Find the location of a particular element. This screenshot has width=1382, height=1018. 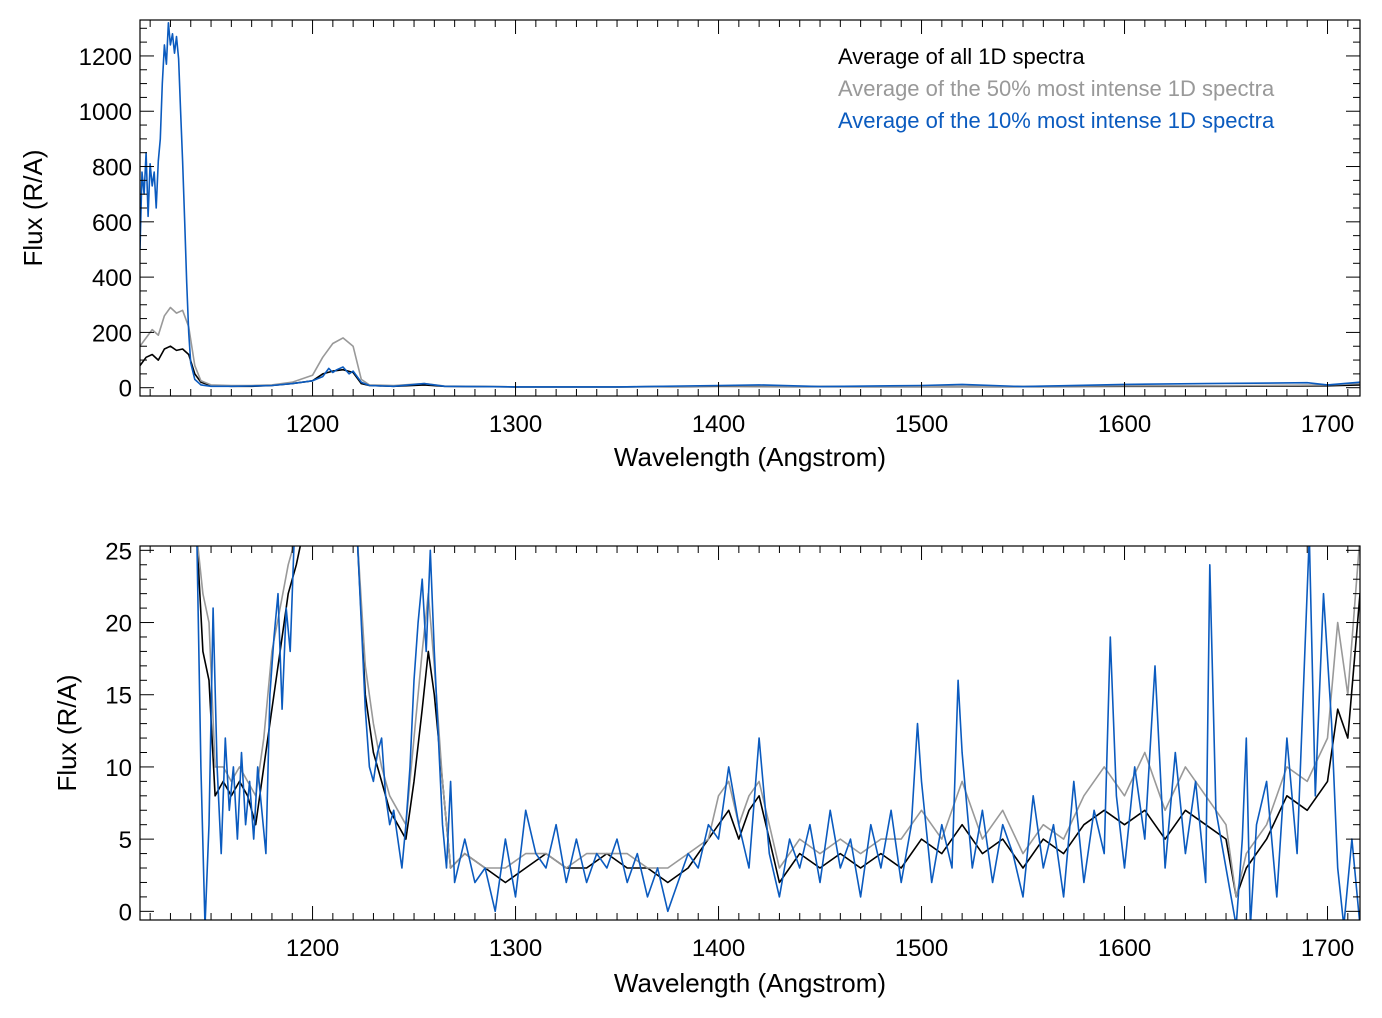

y-tick-label: 400 is located at coordinates (112, 278).